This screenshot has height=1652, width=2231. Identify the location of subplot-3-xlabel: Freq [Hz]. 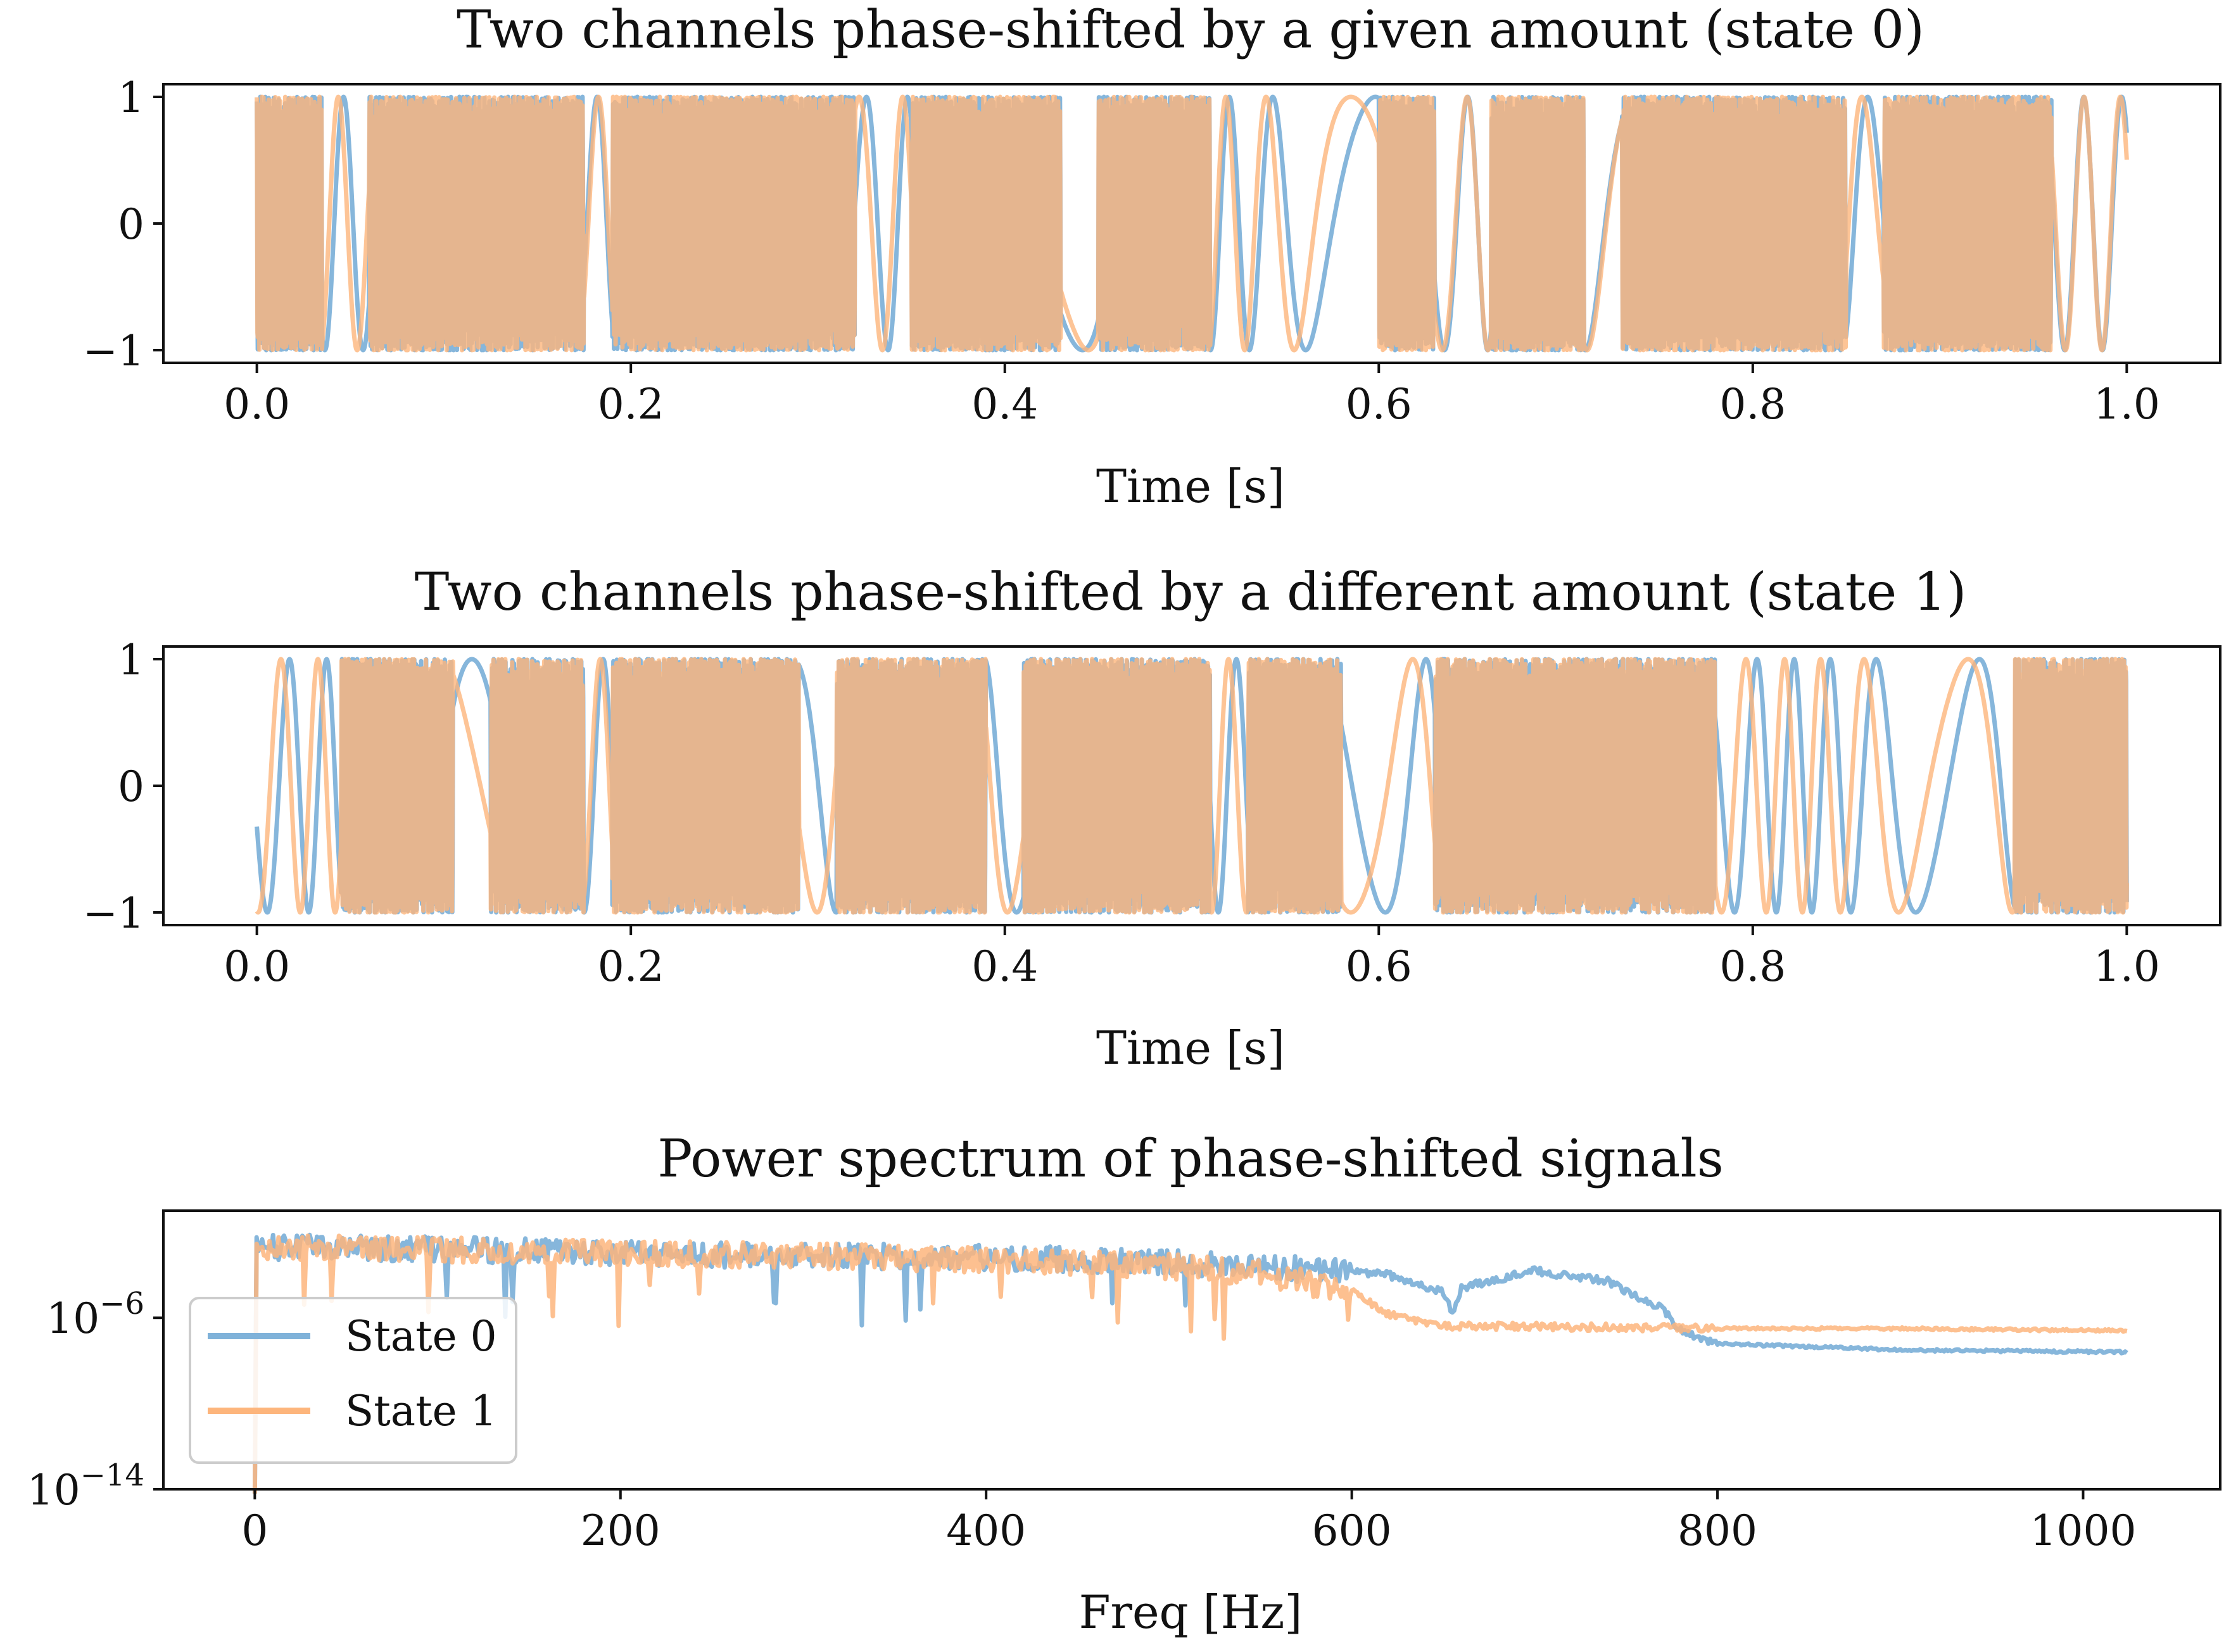
(1191, 1613).